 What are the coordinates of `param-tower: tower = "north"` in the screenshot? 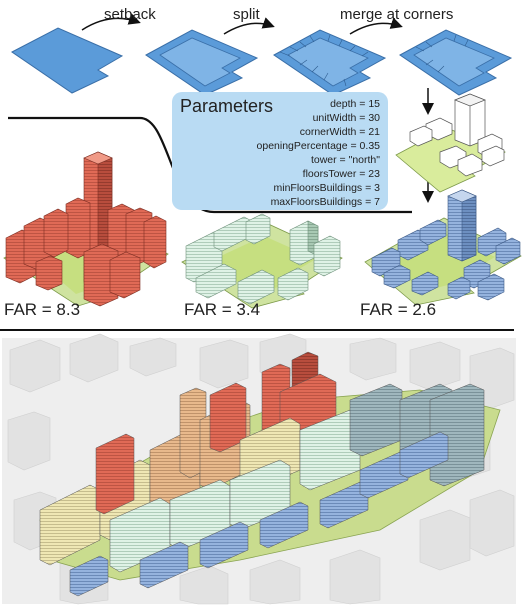 It's located at (345, 160).